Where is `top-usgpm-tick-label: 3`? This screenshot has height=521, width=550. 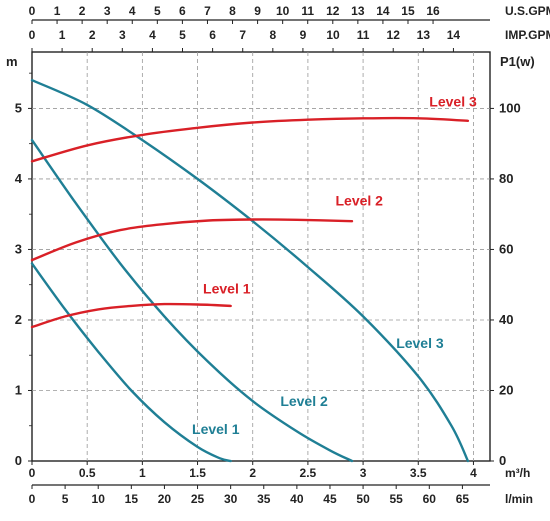 top-usgpm-tick-label: 3 is located at coordinates (107, 11).